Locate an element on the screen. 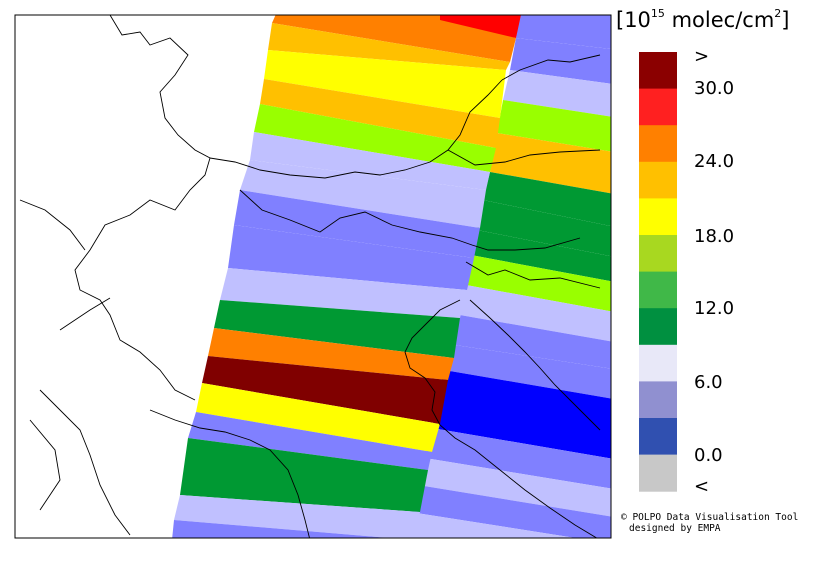  colorbar-label-0: 0.0 is located at coordinates (708, 455).